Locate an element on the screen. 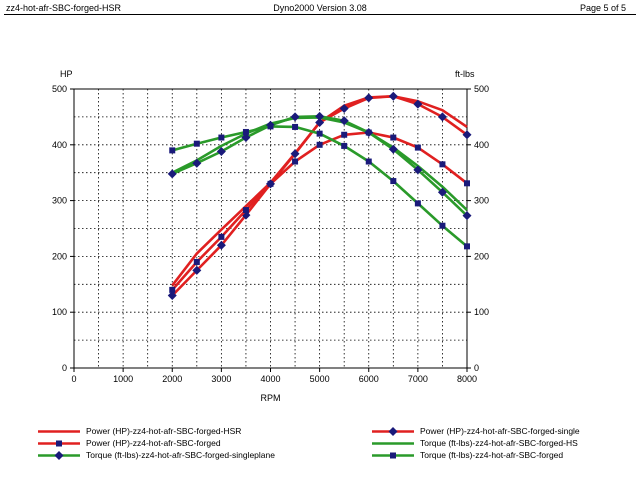 Image resolution: width=640 pixels, height=479 pixels. x-tick-label: 4000 is located at coordinates (270, 379).